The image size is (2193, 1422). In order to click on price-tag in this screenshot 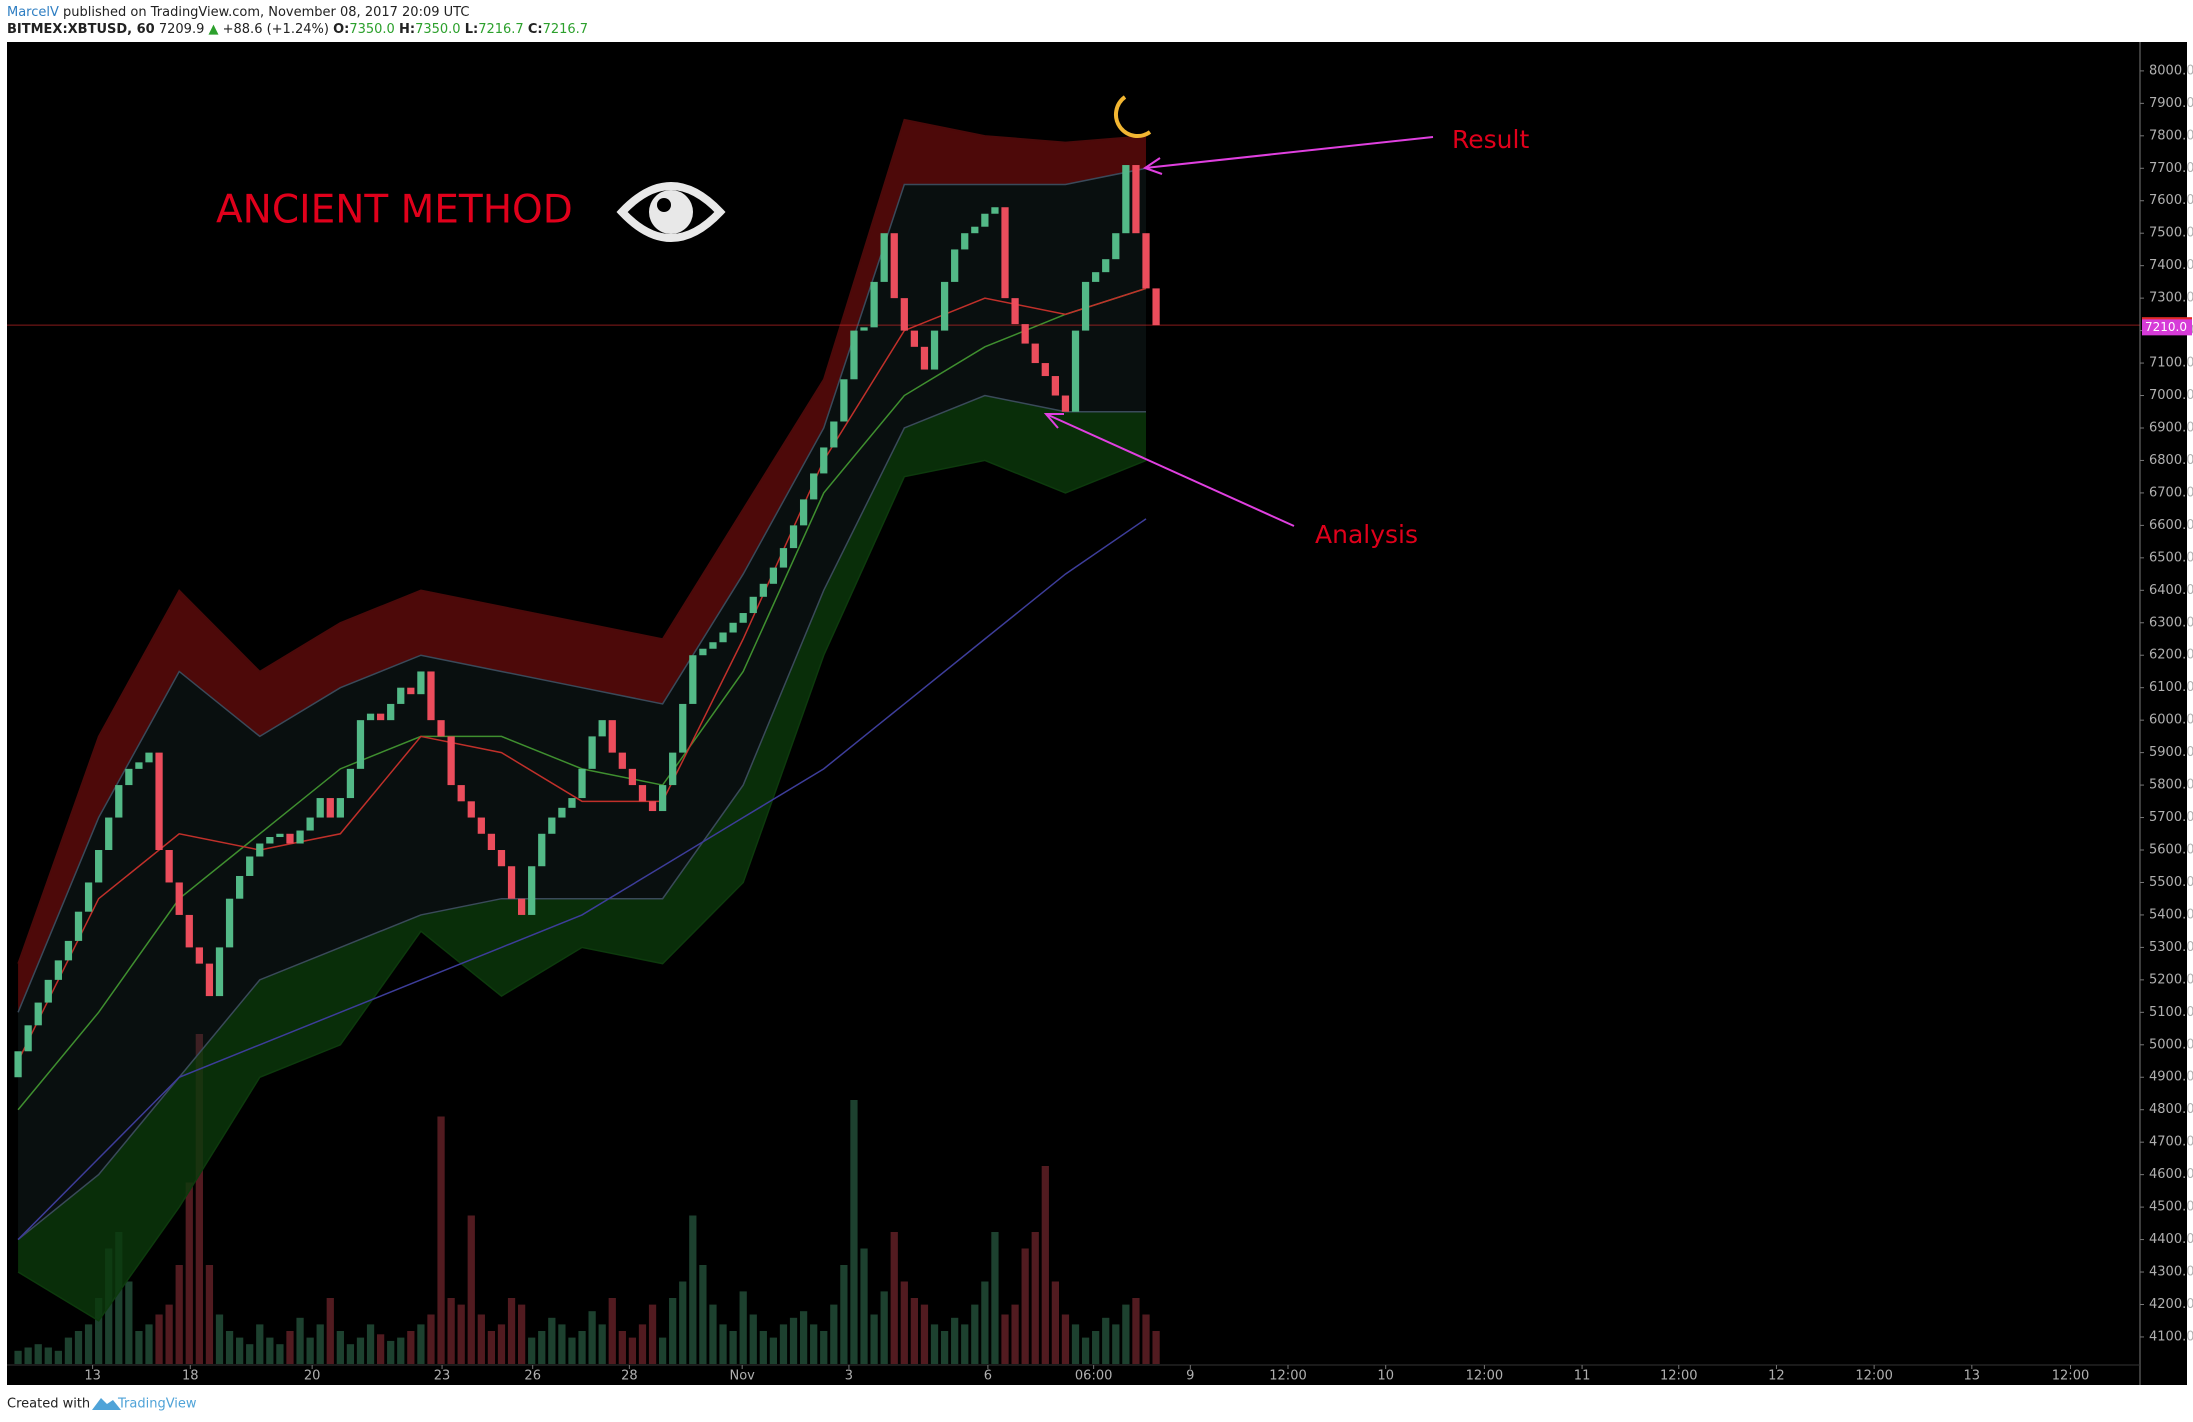, I will do `click(2167, 327)`.